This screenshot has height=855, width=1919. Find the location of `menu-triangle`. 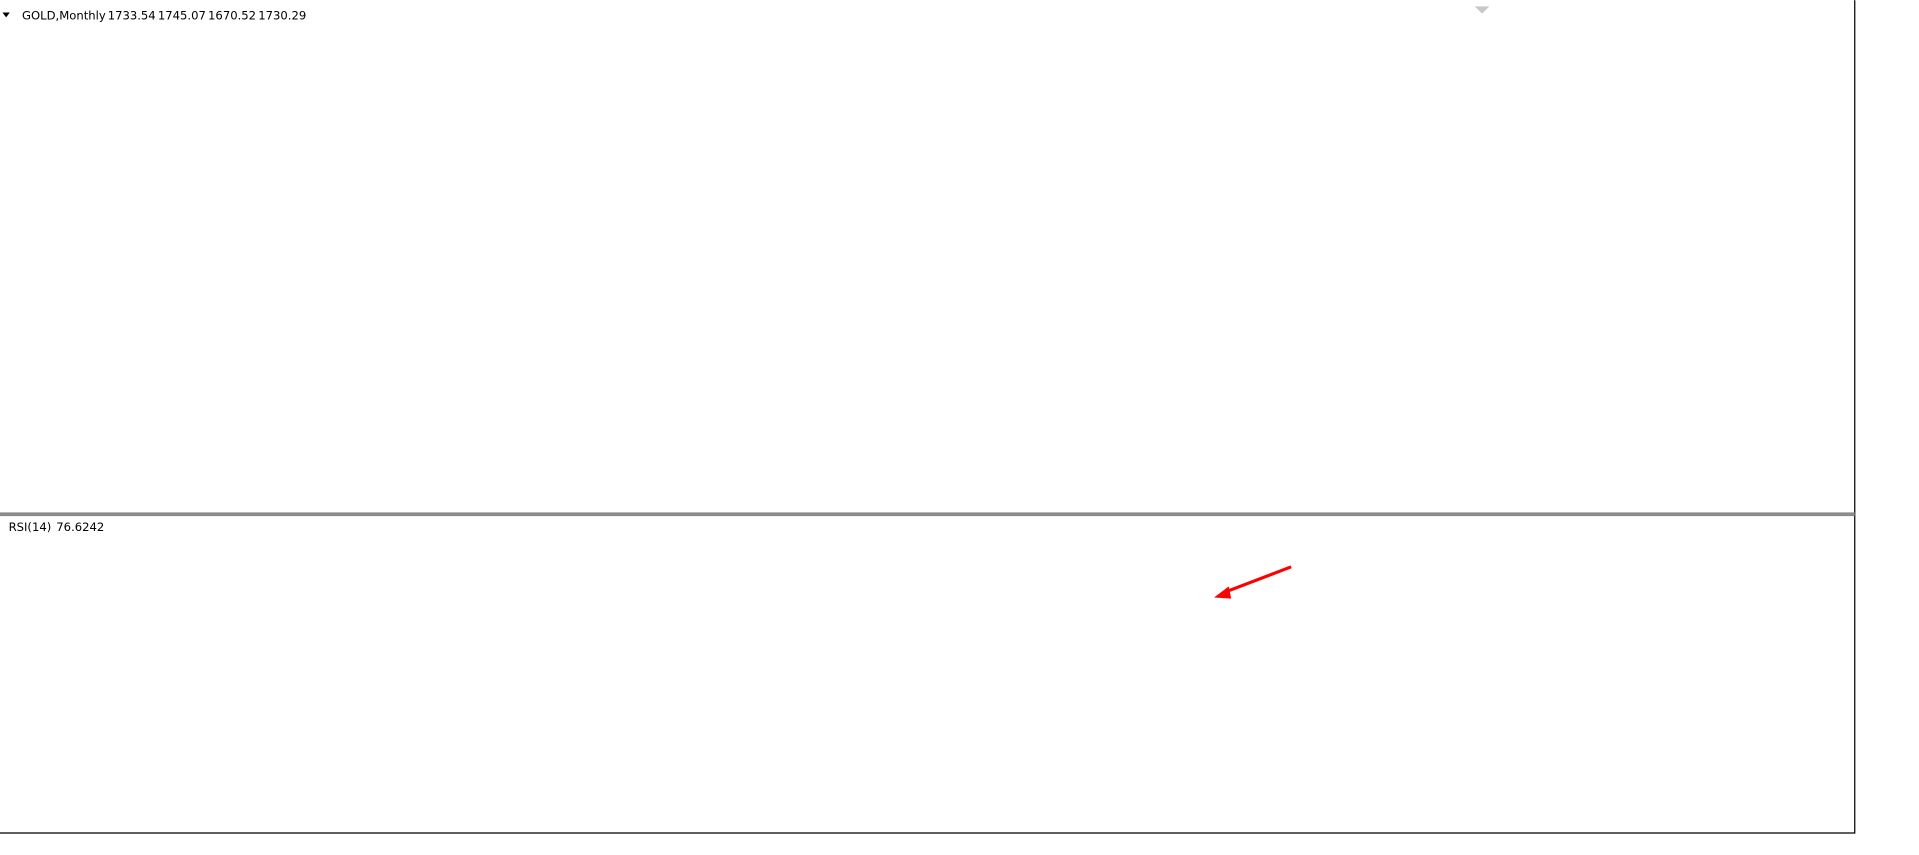

menu-triangle is located at coordinates (6, 15).